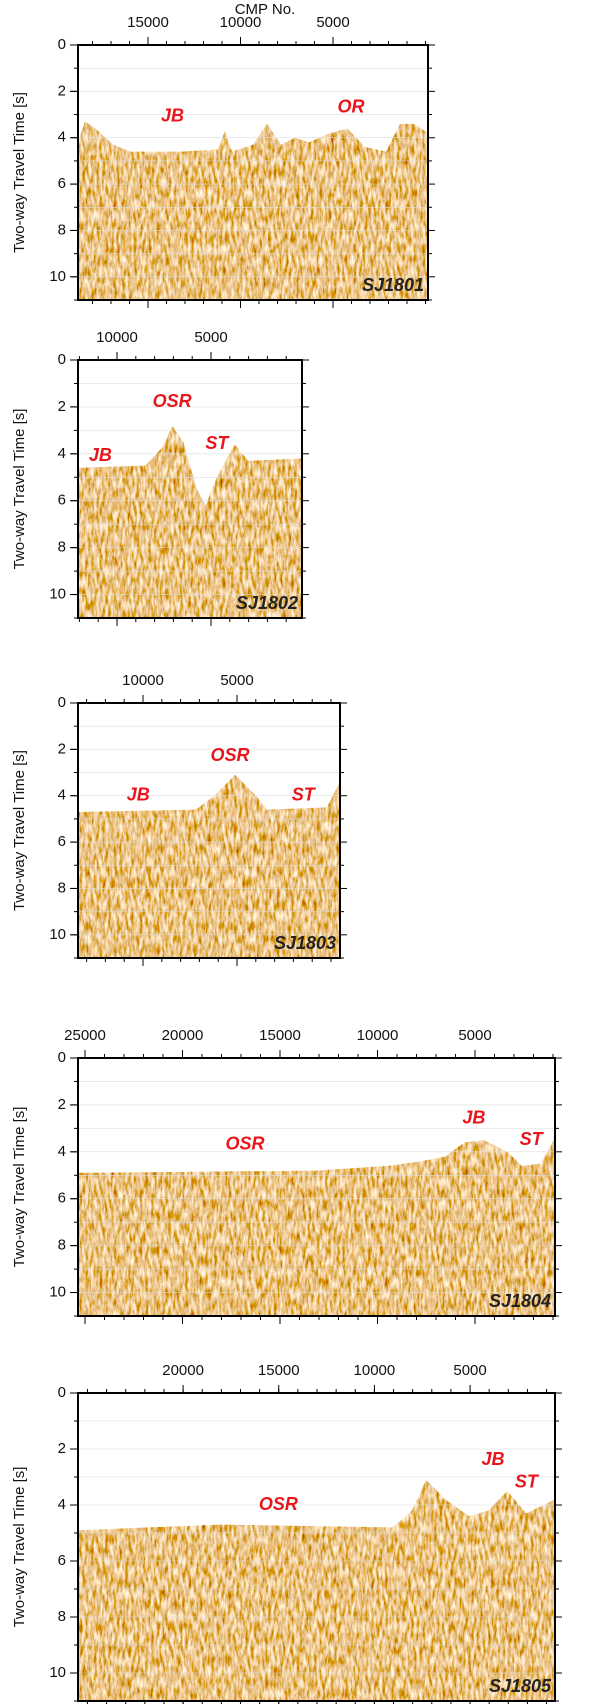 This screenshot has height=1704, width=608. Describe the element at coordinates (265, 9) in the screenshot. I see `x-axis-label: CMP No.` at that location.